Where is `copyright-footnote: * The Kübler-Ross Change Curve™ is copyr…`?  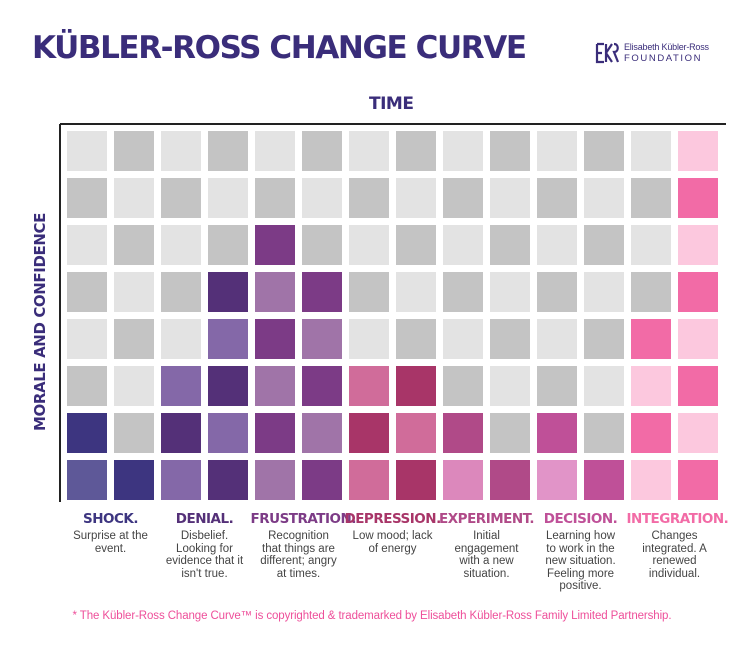 copyright-footnote: * The Kübler-Ross Change Curve™ is copyr… is located at coordinates (372, 616).